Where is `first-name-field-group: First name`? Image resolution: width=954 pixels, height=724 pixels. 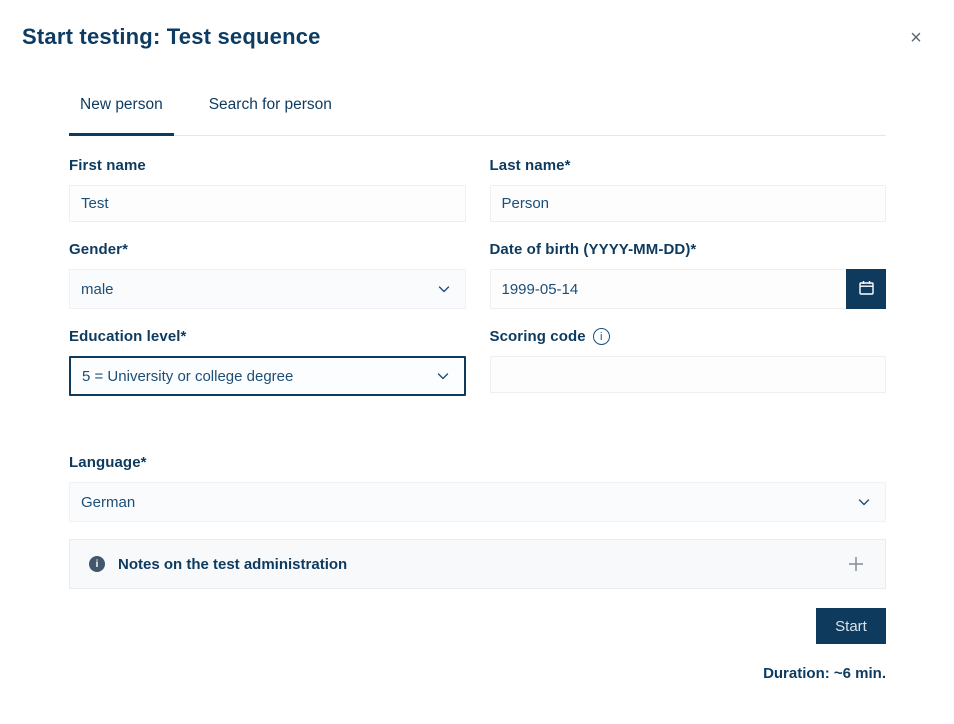 first-name-field-group: First name is located at coordinates (267, 189).